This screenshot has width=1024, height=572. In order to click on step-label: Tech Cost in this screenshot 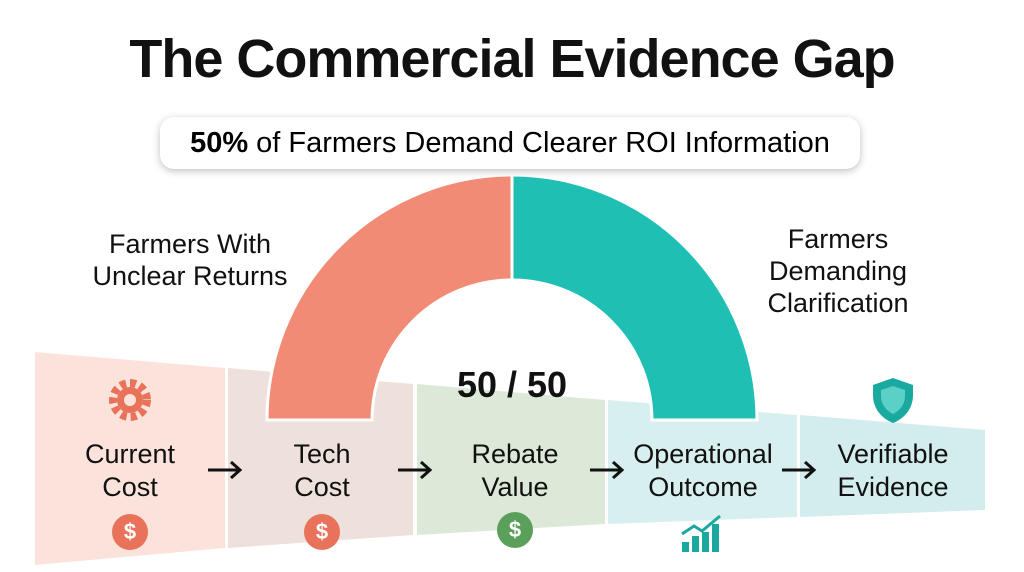, I will do `click(322, 470)`.